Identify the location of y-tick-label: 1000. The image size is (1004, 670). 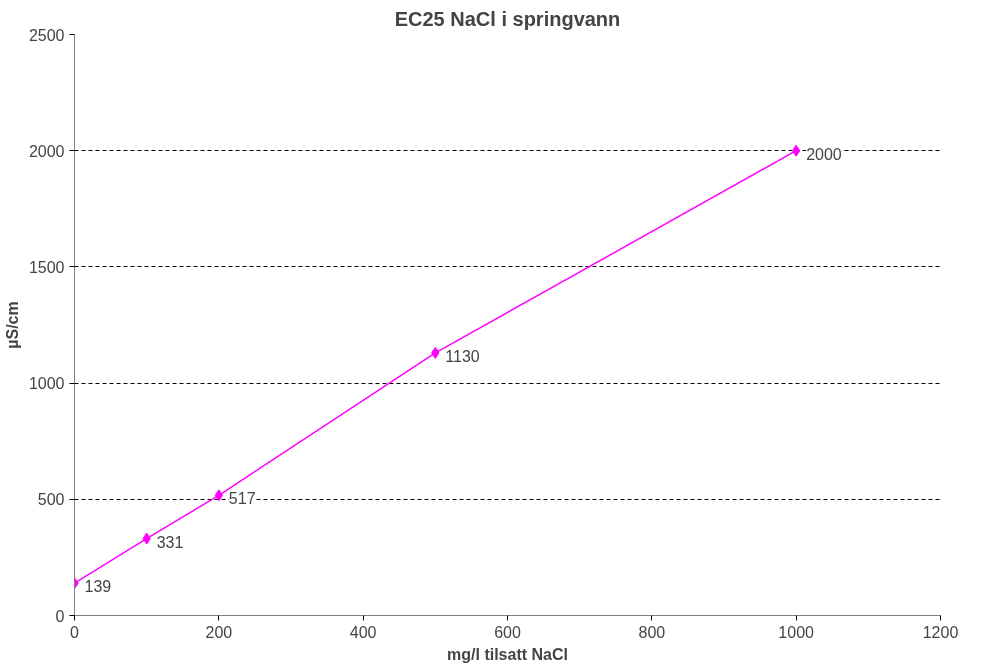
(46, 384).